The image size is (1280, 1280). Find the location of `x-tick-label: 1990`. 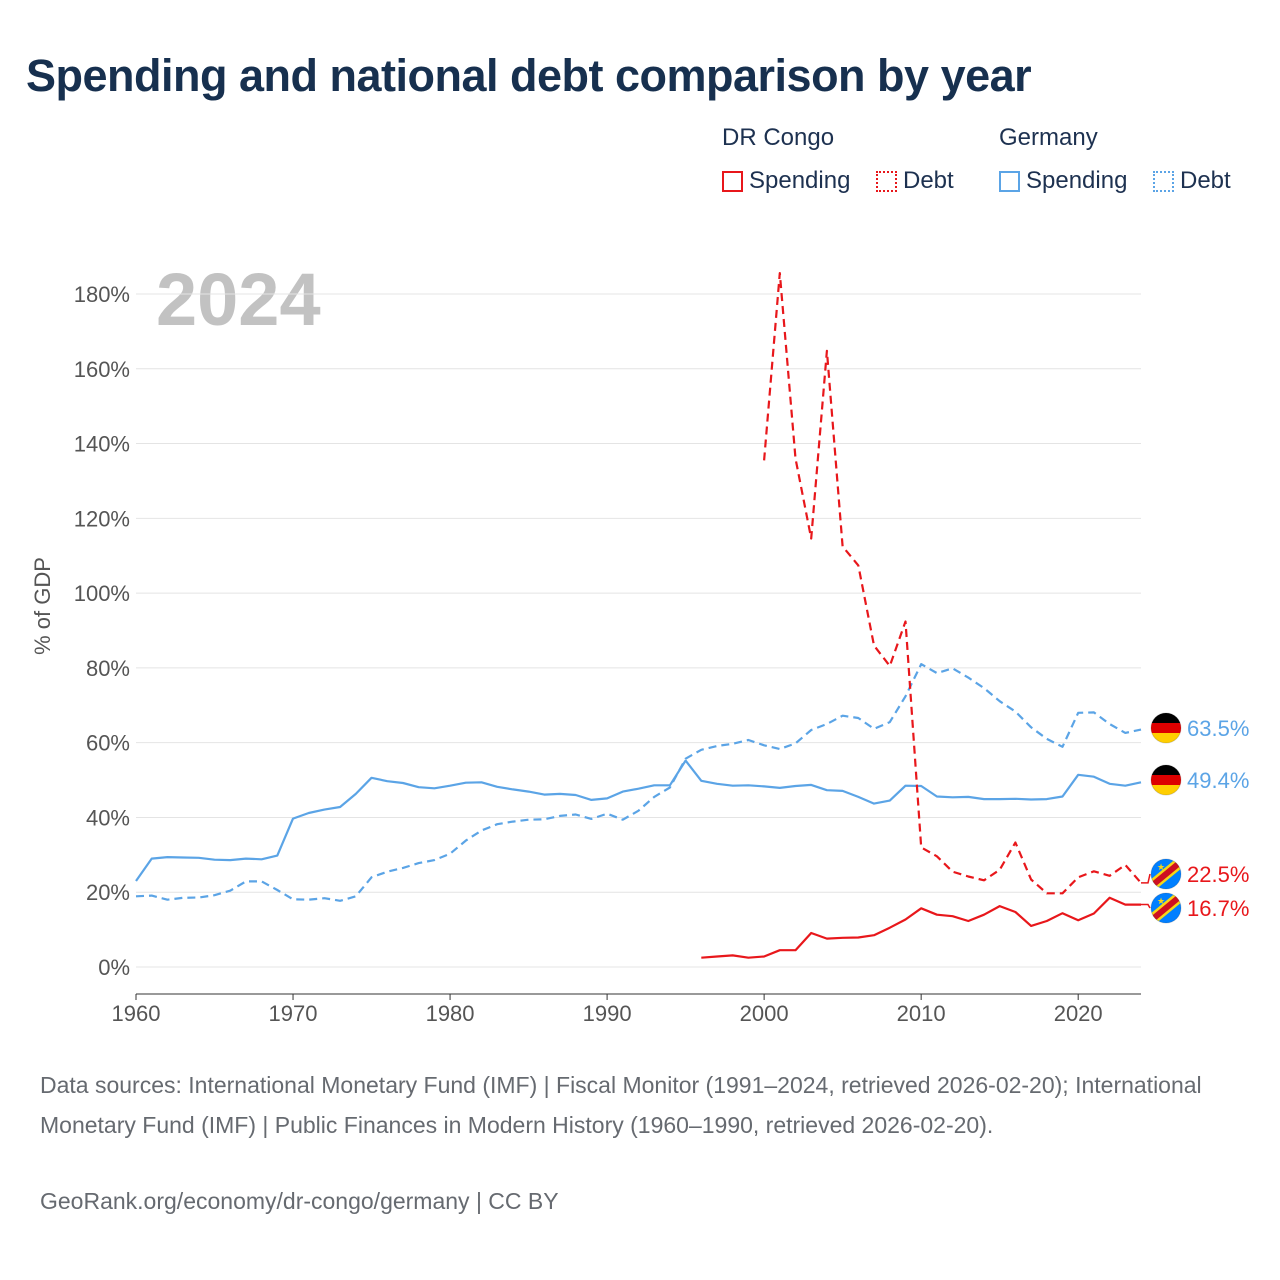

x-tick-label: 1990 is located at coordinates (607, 1013).